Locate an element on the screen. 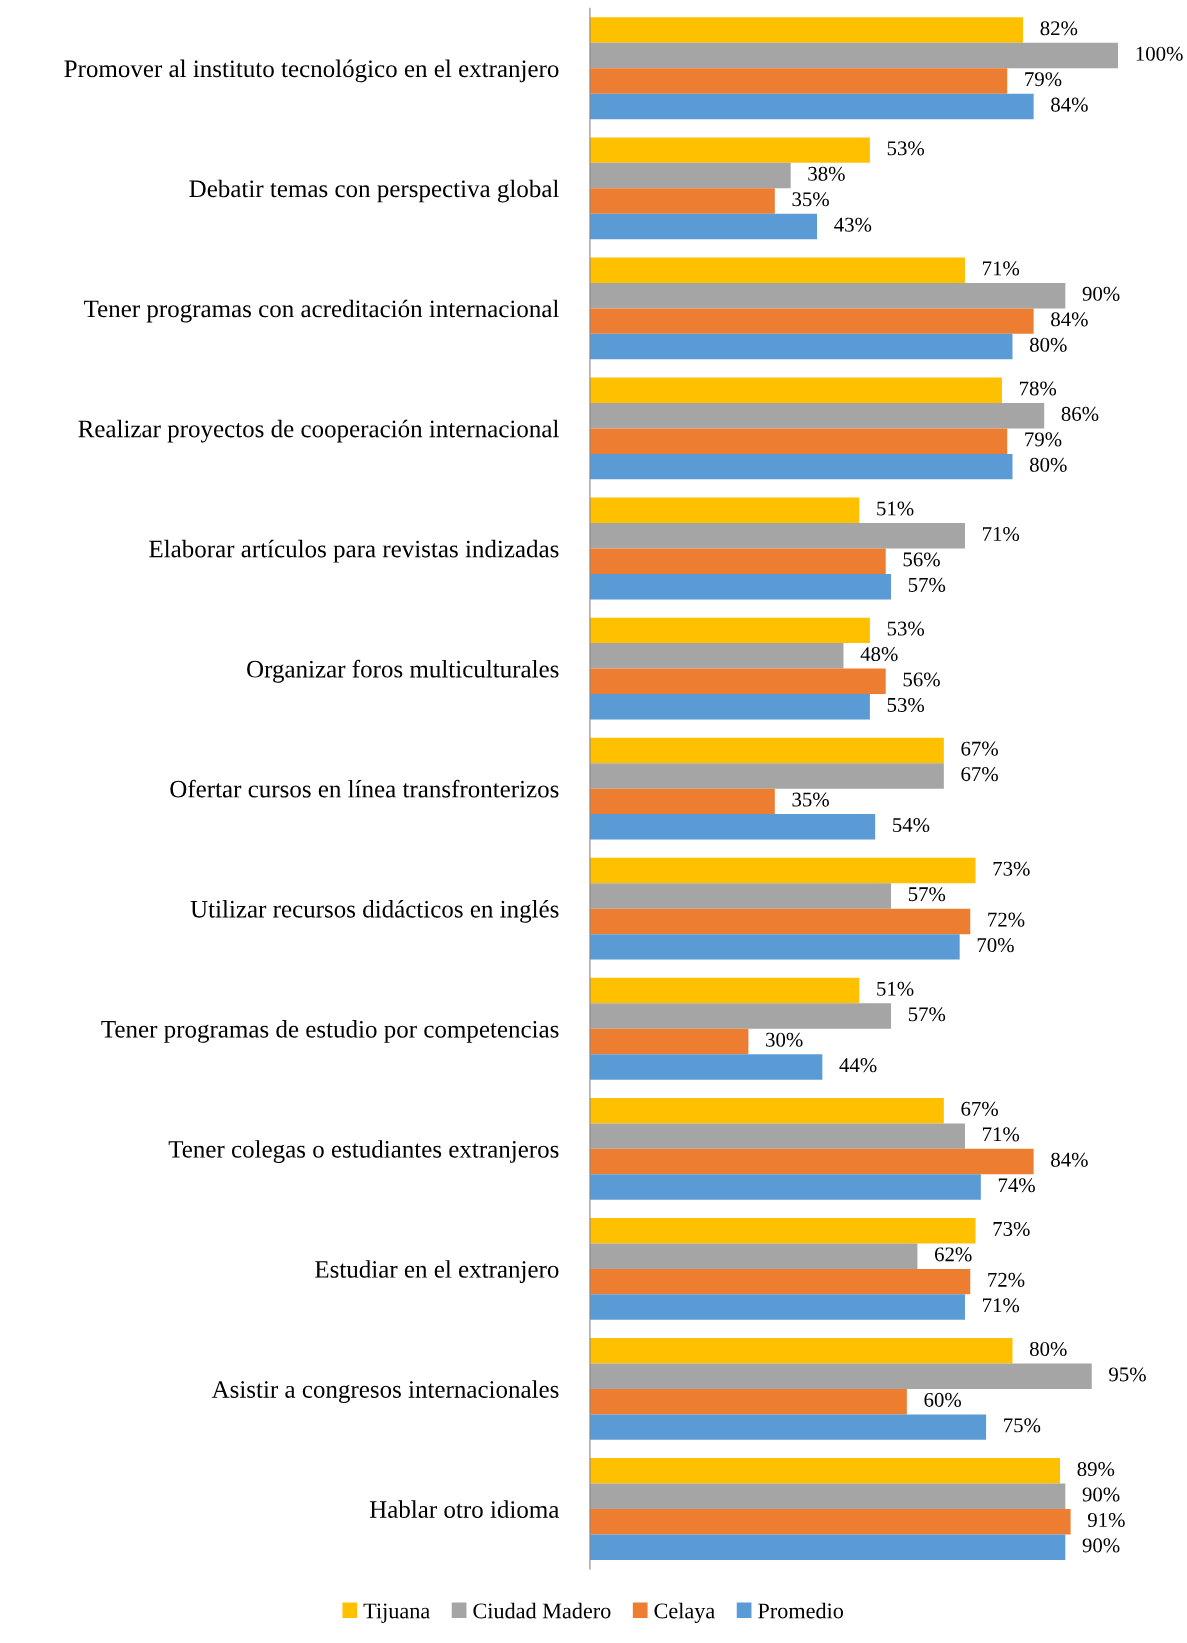 This screenshot has height=1643, width=1187. data-label: 51% is located at coordinates (895, 988).